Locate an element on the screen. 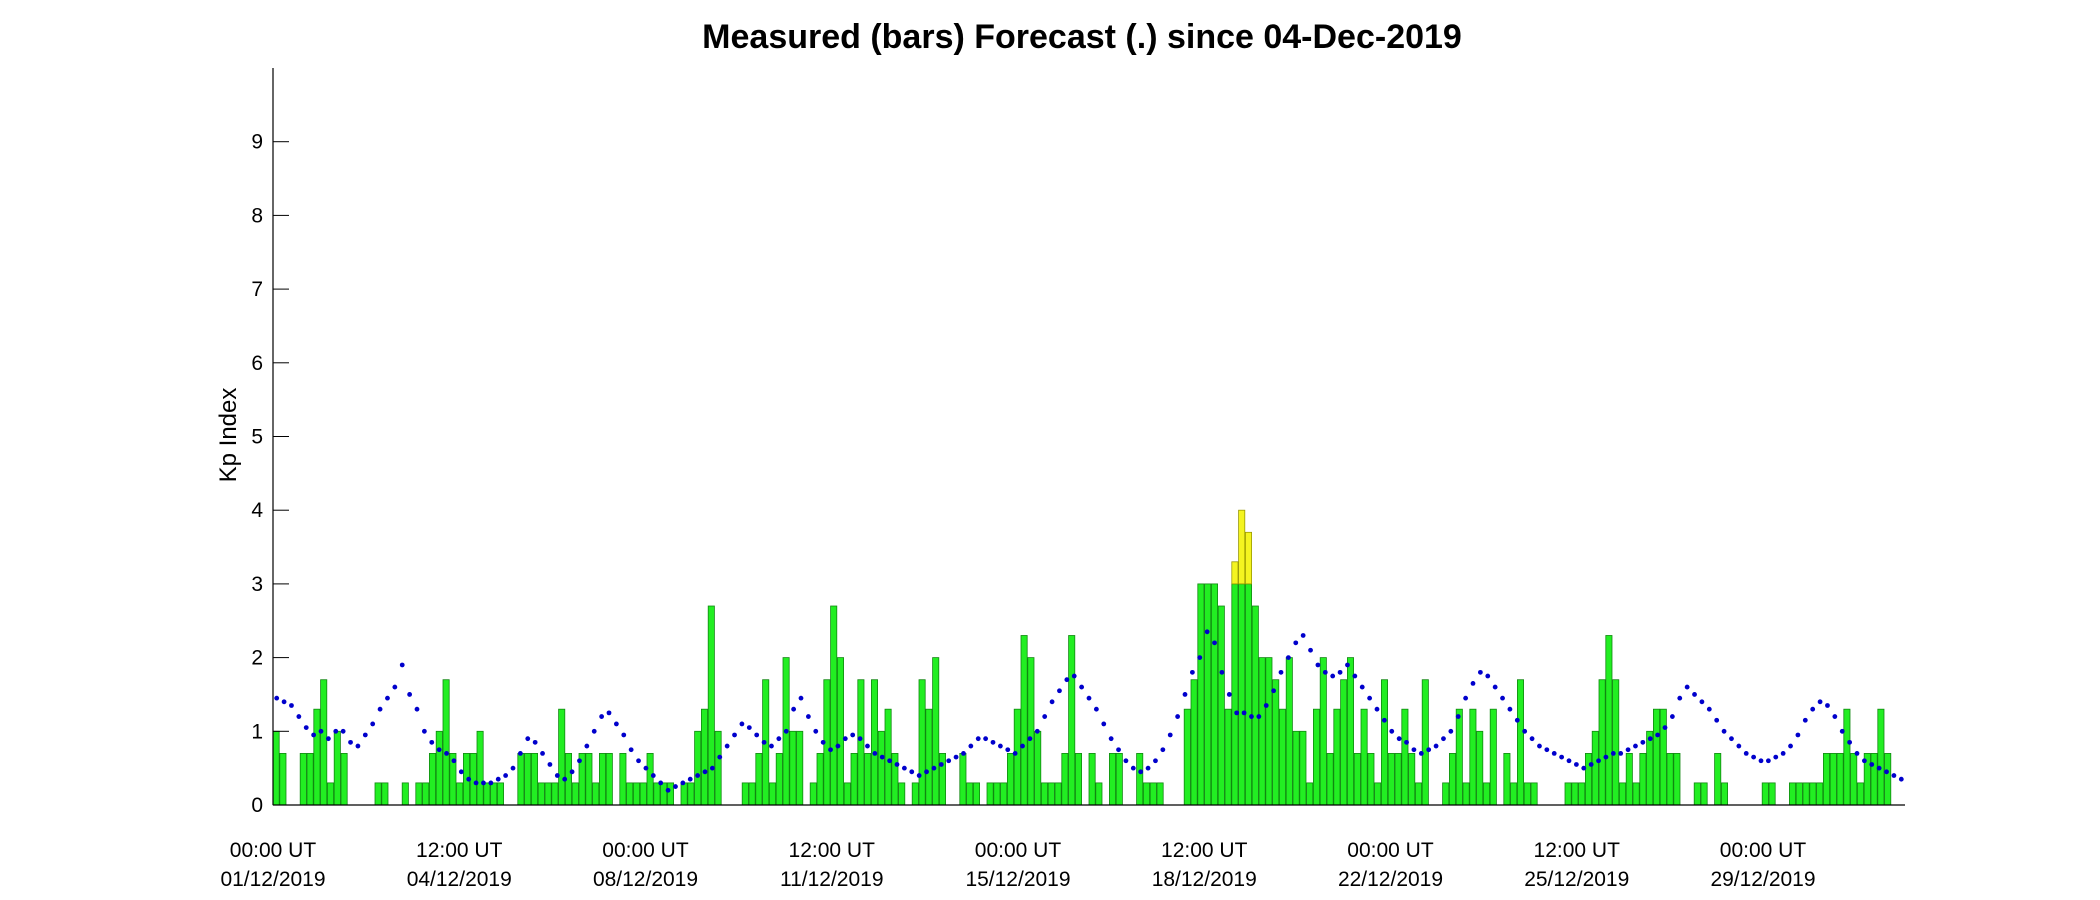  y-tick-label: 5 is located at coordinates (257, 437).